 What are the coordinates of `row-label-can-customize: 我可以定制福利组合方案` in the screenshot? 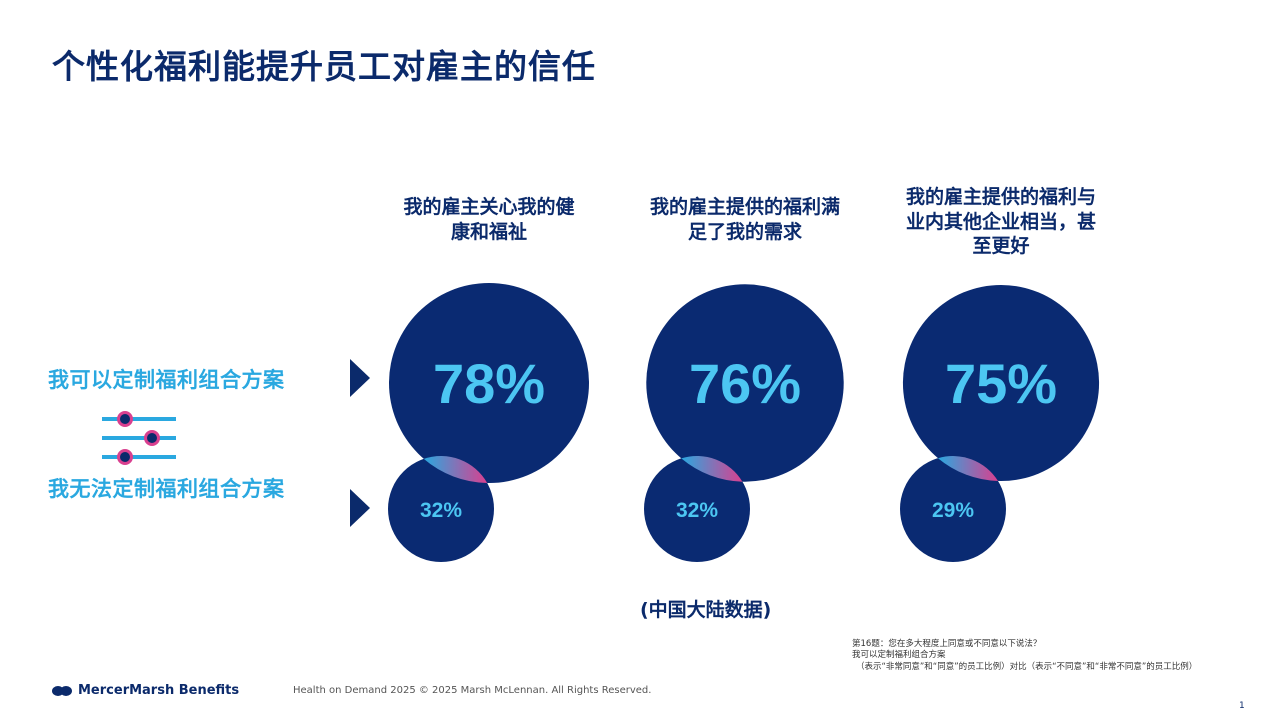 It's located at (166, 380).